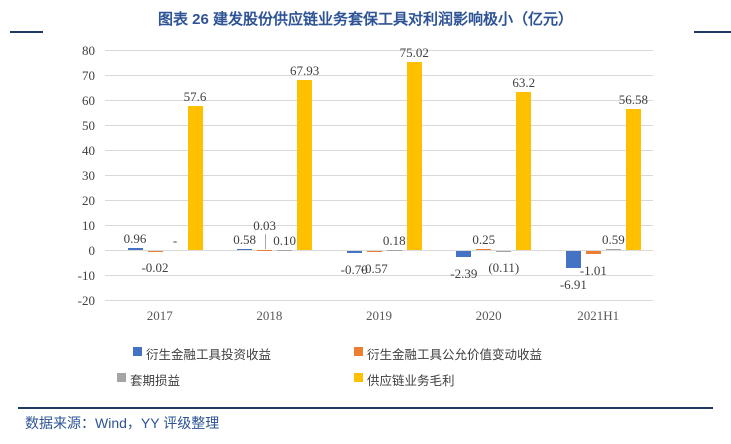 The height and width of the screenshot is (444, 731). What do you see at coordinates (378, 315) in the screenshot?
I see `x-axis-tick-label: 2019` at bounding box center [378, 315].